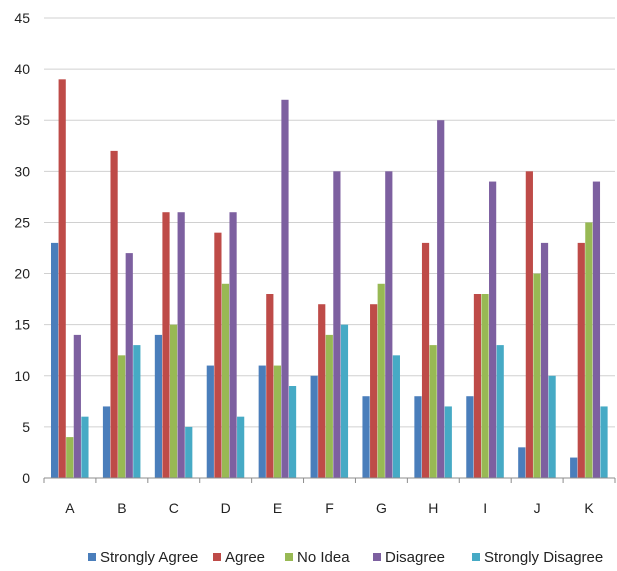 The width and height of the screenshot is (617, 571). What do you see at coordinates (329, 496) in the screenshot?
I see `x-axis: A B C D E F G H I J K` at bounding box center [329, 496].